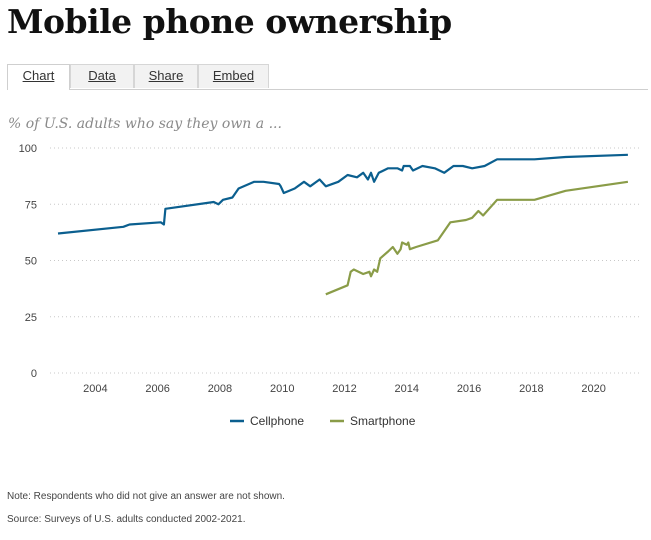 This screenshot has height=540, width=651. Describe the element at coordinates (323, 421) in the screenshot. I see `chart-legend: Cellphone Smartphone` at that location.